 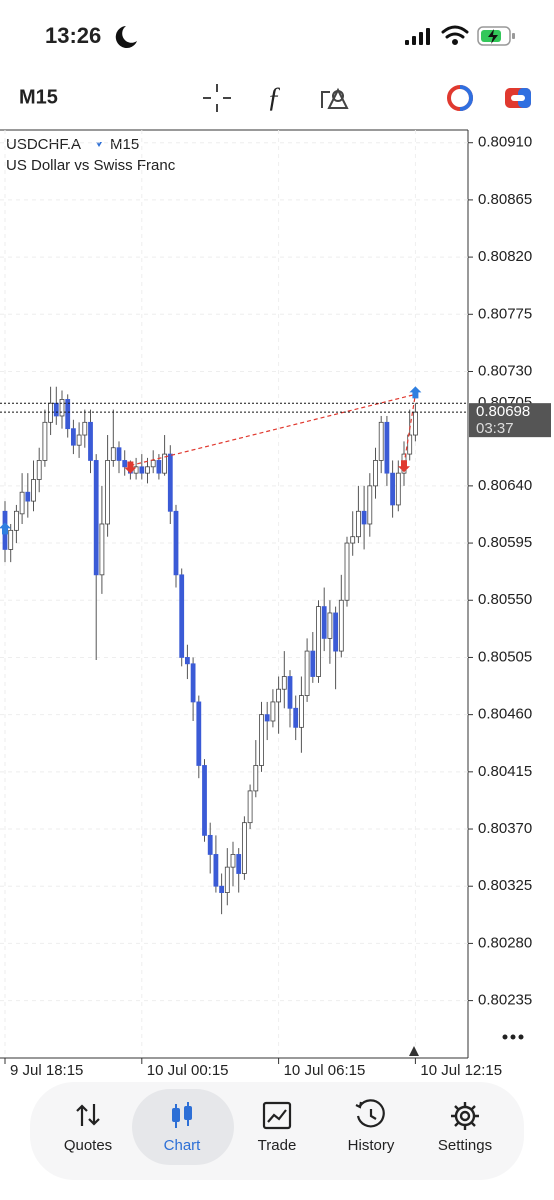 I want to click on trade-button, so click(x=518, y=98).